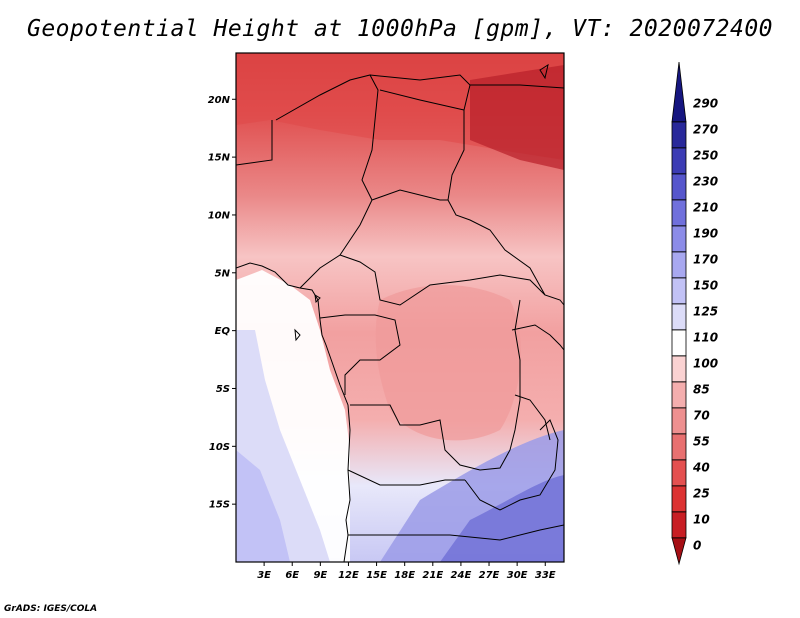  Describe the element at coordinates (448, 363) in the screenshot. I see `central-basin` at that location.